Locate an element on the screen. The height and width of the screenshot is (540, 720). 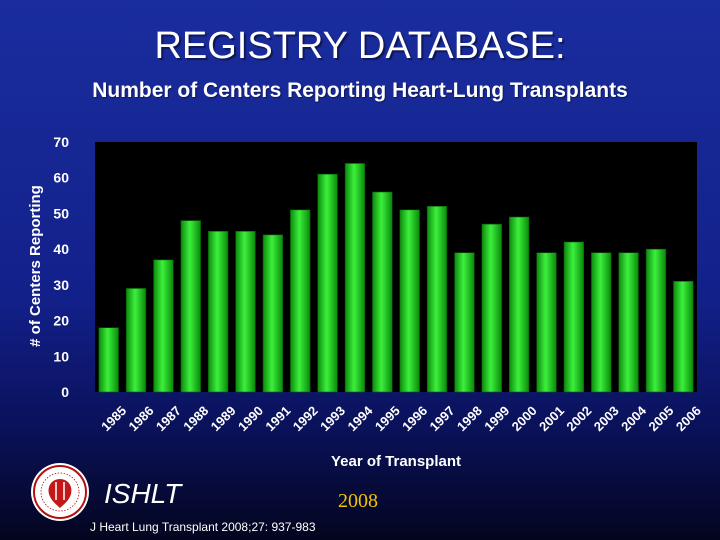
x-tick-label: 2004 is located at coordinates (634, 419).